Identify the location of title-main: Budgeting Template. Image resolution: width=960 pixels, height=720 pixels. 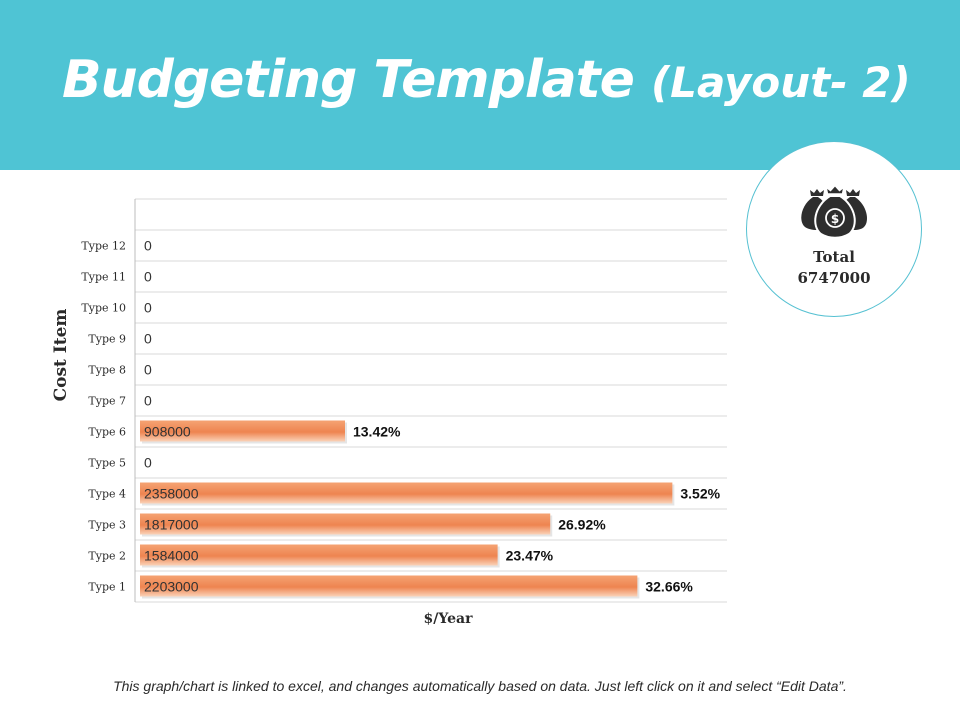
(348, 80).